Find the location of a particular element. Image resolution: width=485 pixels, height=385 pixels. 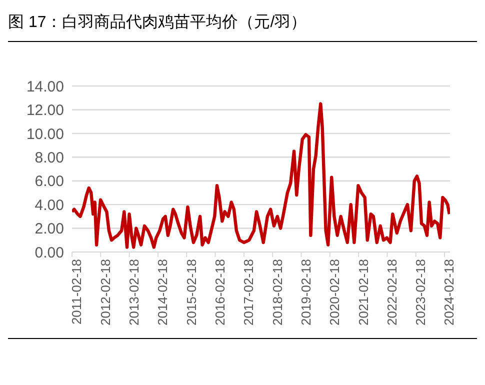

x-tick-label: 2018-02-18 is located at coordinates (277, 292).